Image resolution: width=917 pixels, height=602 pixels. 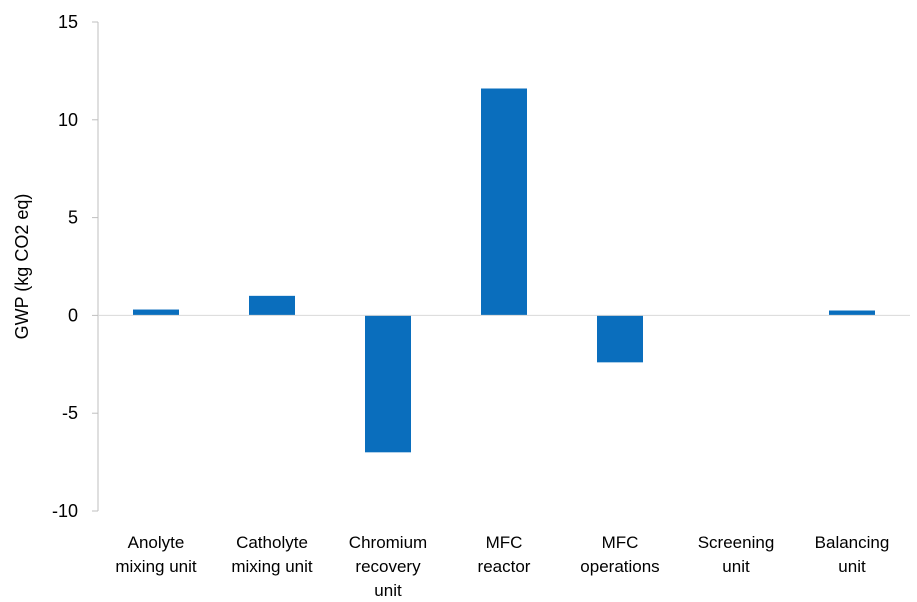 I want to click on y-tick-label: -5, so click(x=70, y=413).